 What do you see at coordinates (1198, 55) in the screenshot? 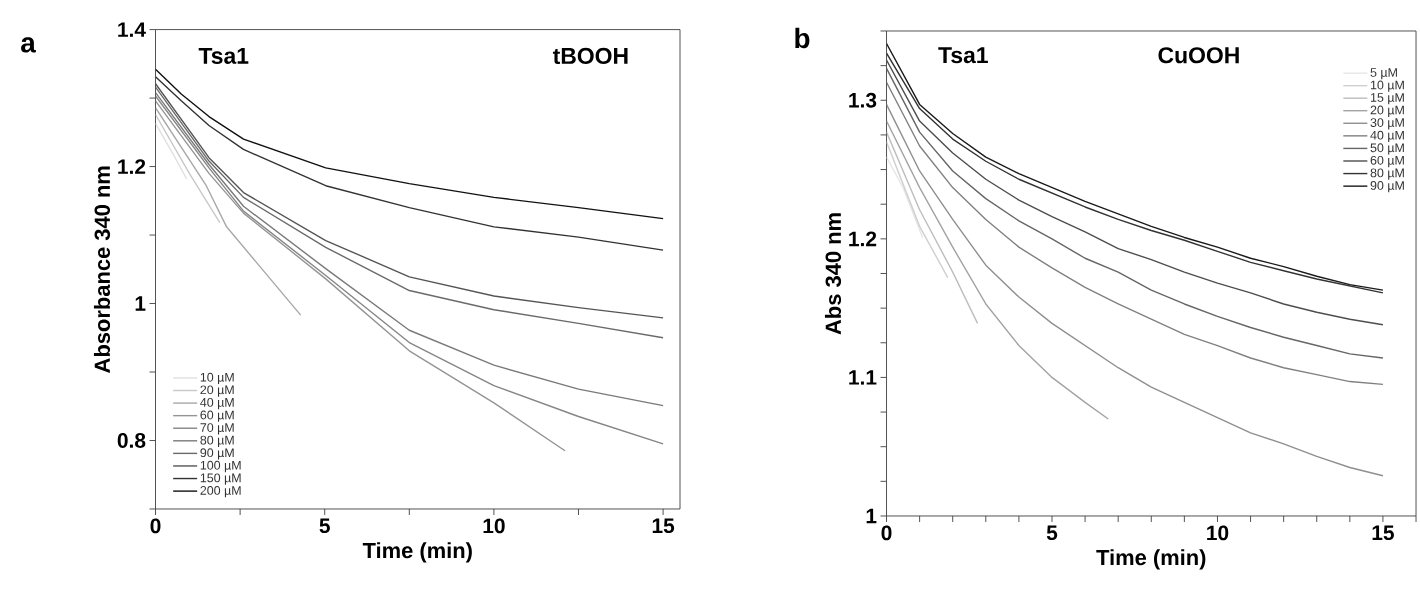
I see `annotation: CuOOH` at bounding box center [1198, 55].